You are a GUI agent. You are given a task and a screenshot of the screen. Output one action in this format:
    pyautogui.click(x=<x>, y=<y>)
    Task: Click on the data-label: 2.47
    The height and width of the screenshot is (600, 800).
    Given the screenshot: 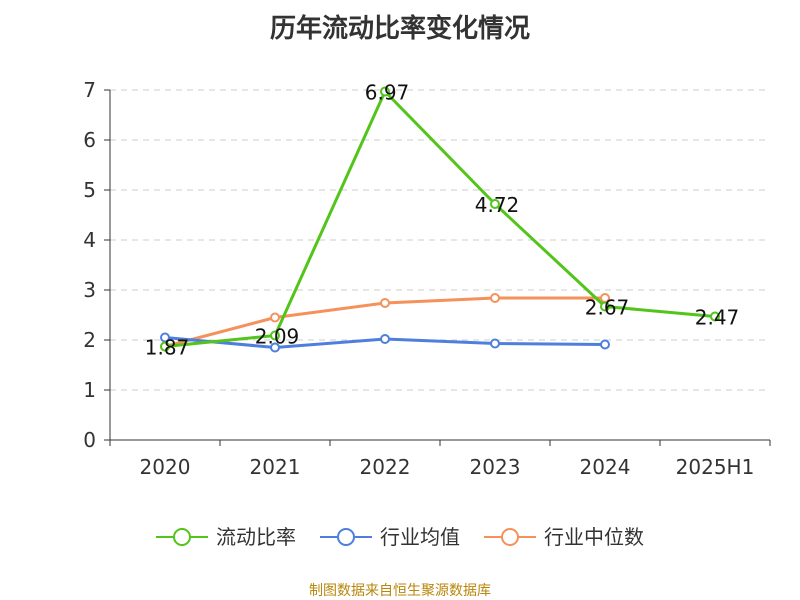 What is the action you would take?
    pyautogui.click(x=717, y=318)
    